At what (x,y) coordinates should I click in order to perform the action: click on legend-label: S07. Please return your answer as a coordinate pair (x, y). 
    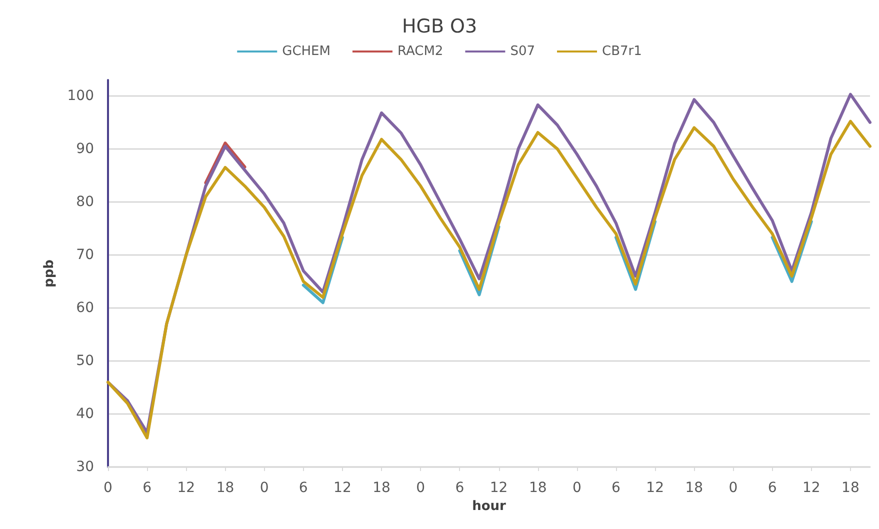
    Looking at the image, I should click on (523, 51).